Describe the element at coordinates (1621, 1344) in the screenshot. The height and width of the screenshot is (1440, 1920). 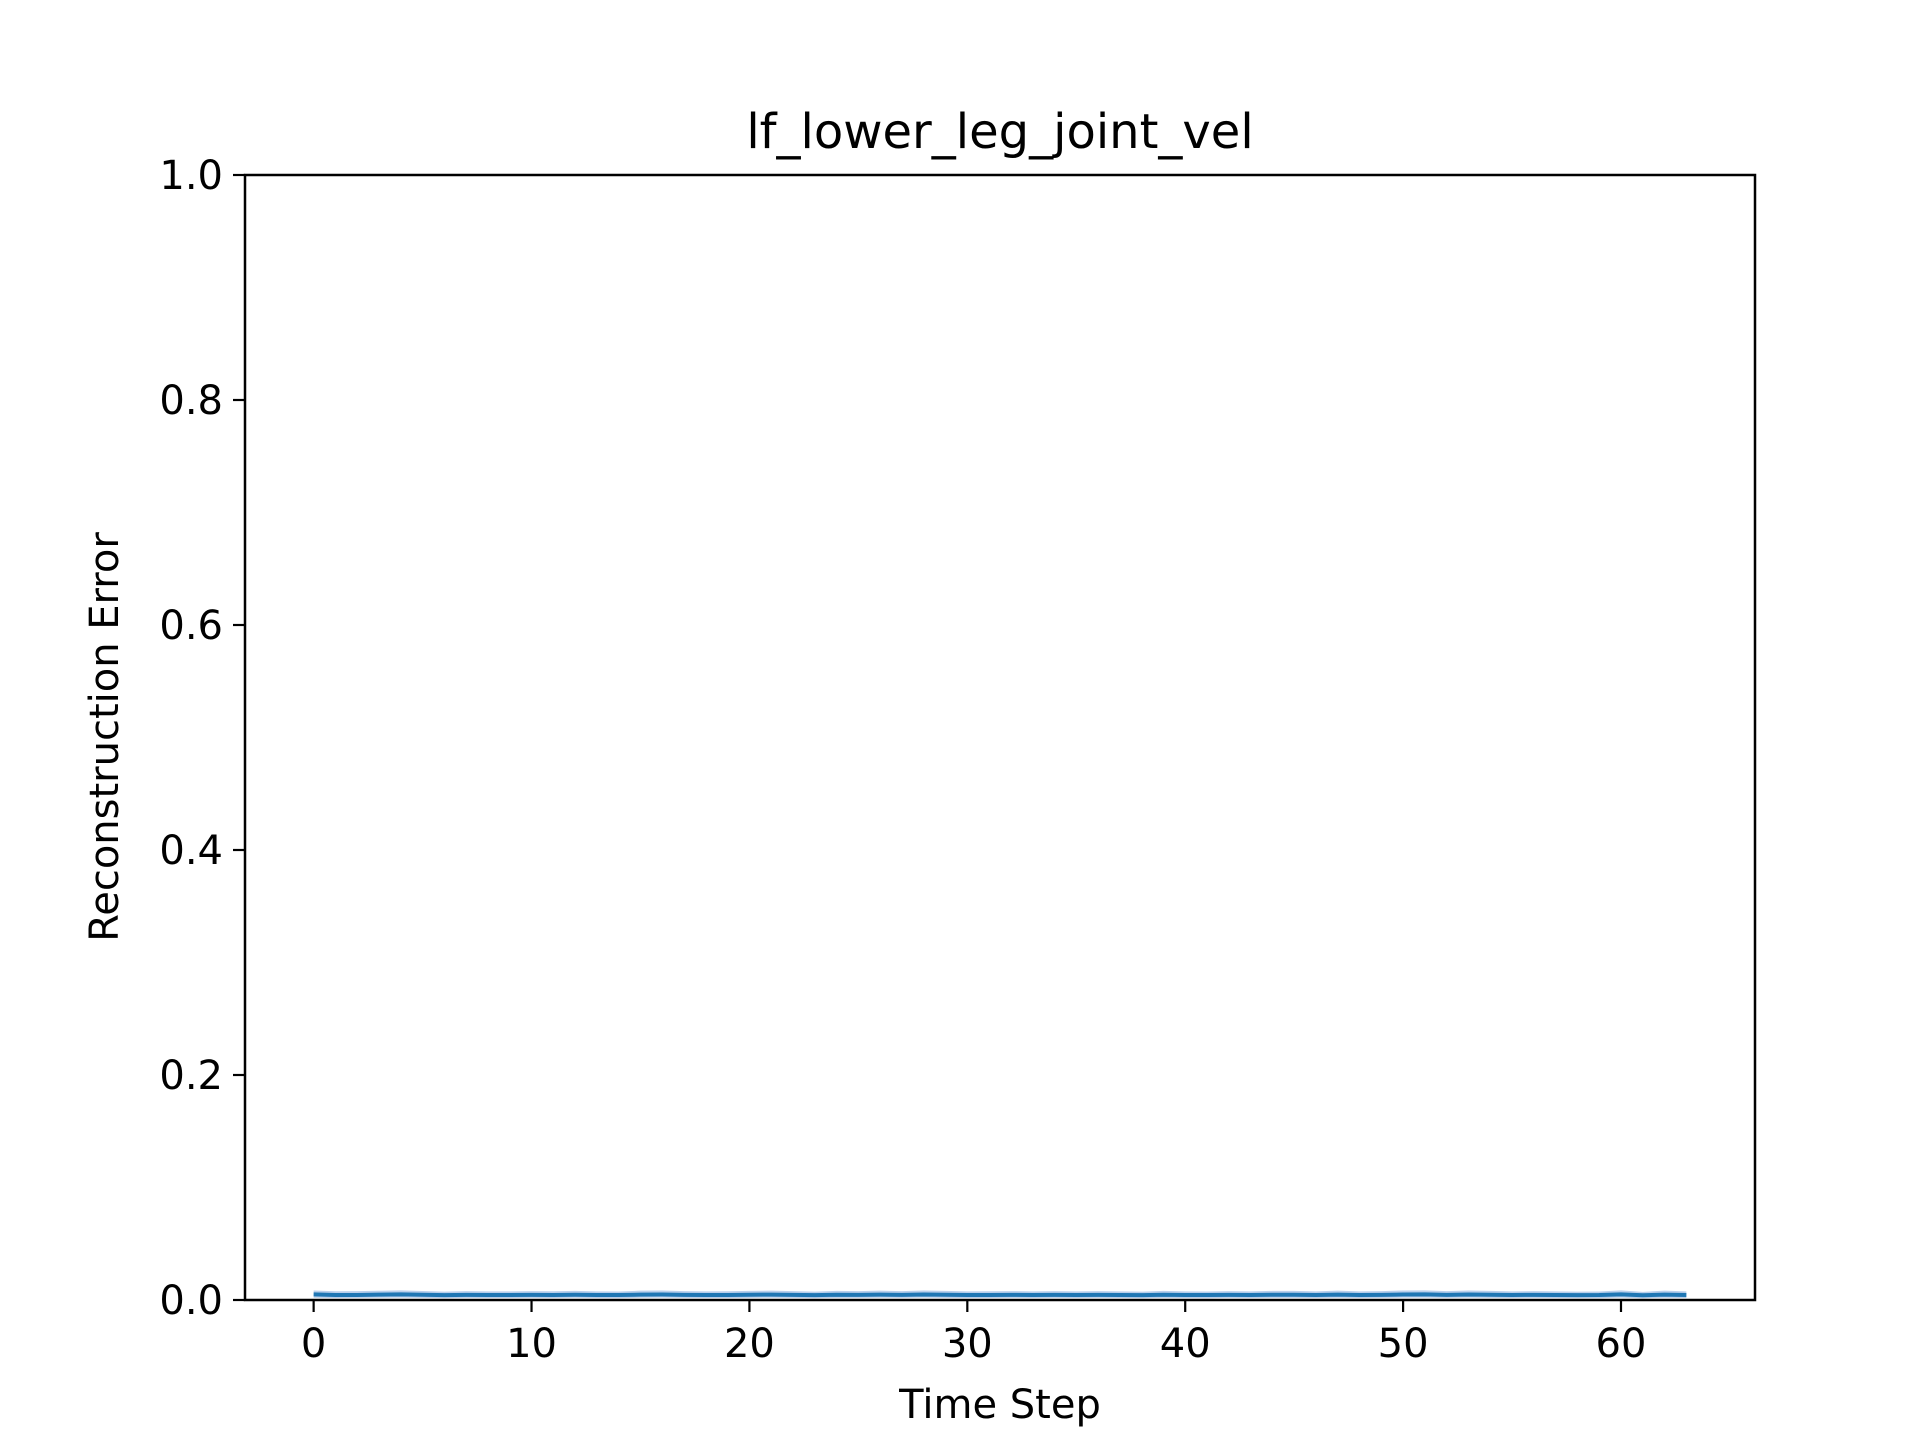
I see `x-tick-label: 60` at that location.